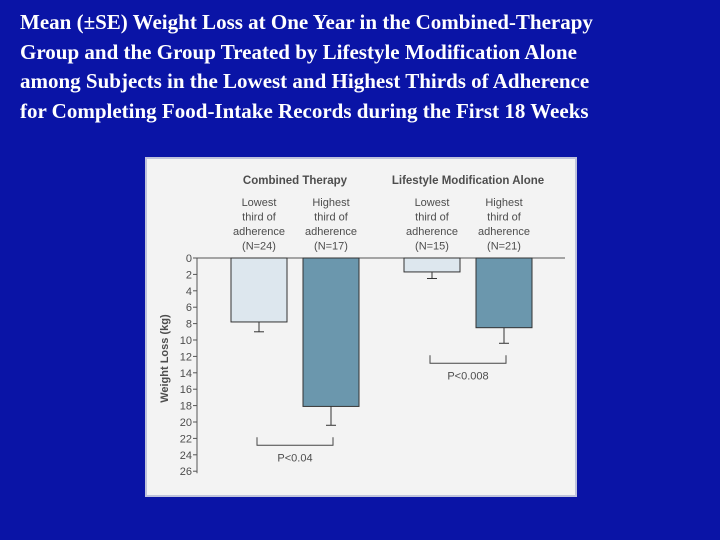  I want to click on y-tick-label: 8, so click(189, 325).